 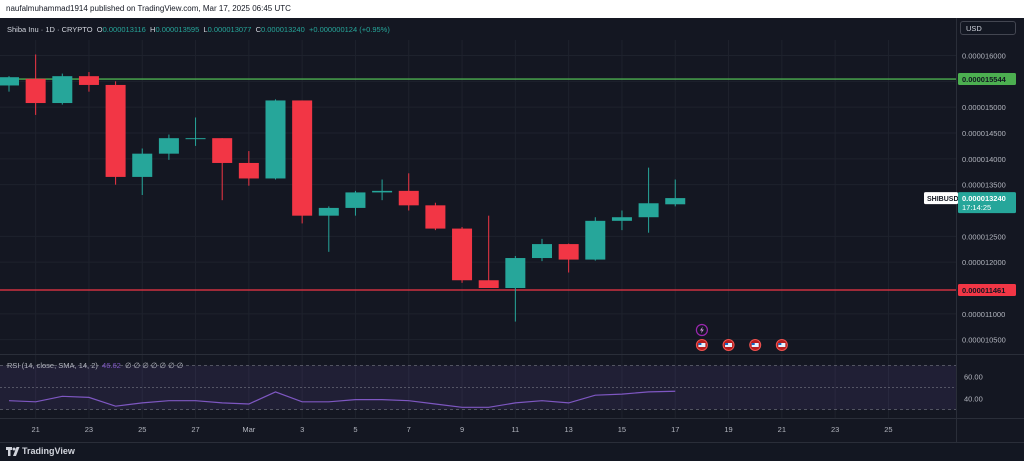 What do you see at coordinates (728, 429) in the screenshot?
I see `x-tick-label: 19` at bounding box center [728, 429].